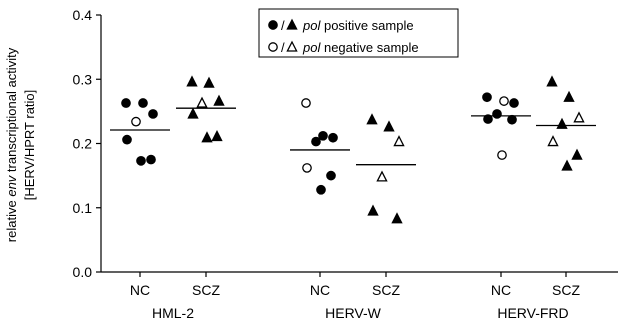 The height and width of the screenshot is (330, 619). Describe the element at coordinates (11, 185) in the screenshot. I see `y-axis-label-italic: env` at that location.